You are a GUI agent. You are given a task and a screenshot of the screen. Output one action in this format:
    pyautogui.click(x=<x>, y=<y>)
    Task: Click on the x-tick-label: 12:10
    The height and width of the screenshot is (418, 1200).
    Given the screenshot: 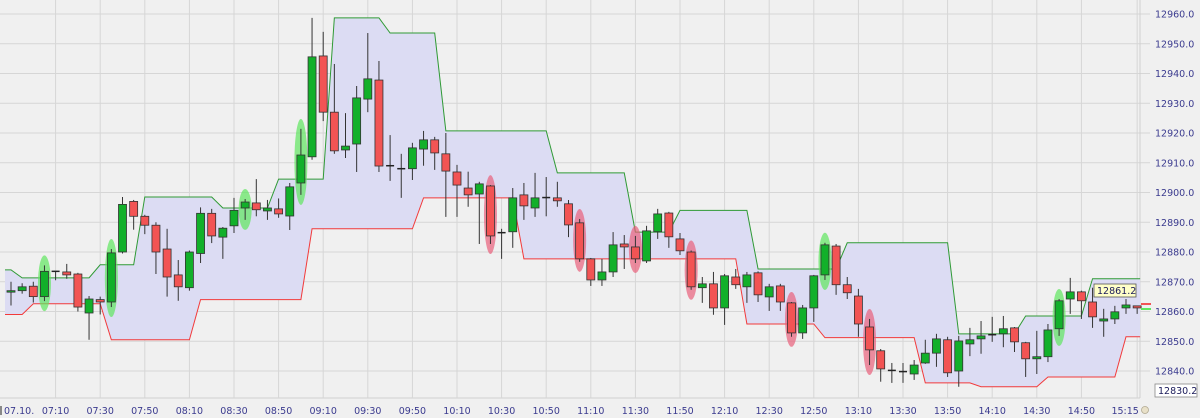 What is the action you would take?
    pyautogui.click(x=724, y=411)
    